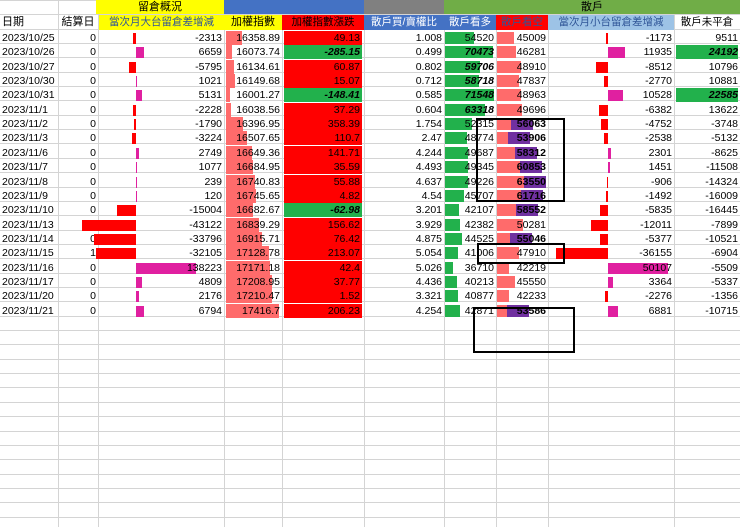 This screenshot has height=527, width=740. I want to click on cell-retail-short: 53906, so click(531, 138).